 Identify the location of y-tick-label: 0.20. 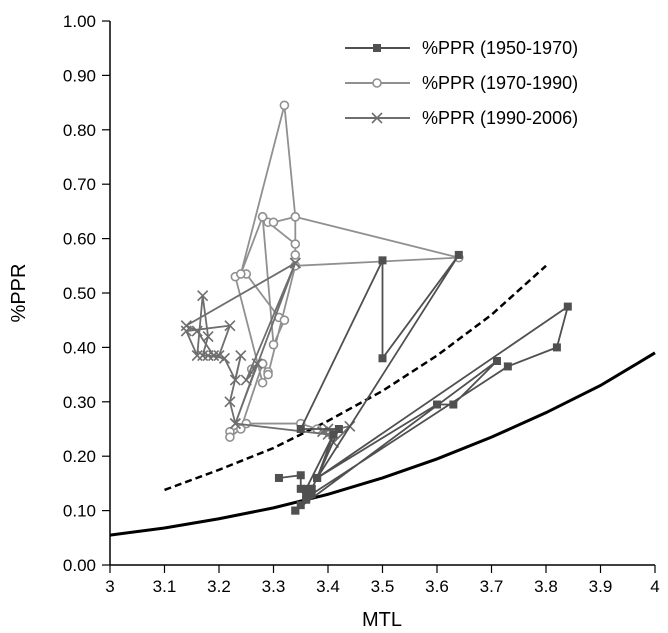
(79, 456).